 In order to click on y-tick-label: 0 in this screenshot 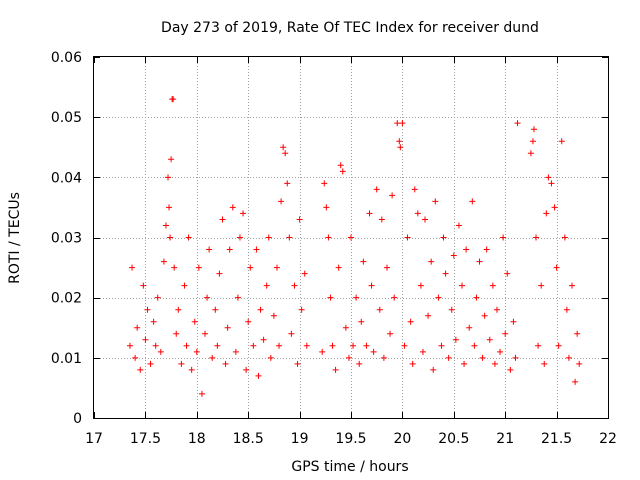, I will do `click(77, 419)`.